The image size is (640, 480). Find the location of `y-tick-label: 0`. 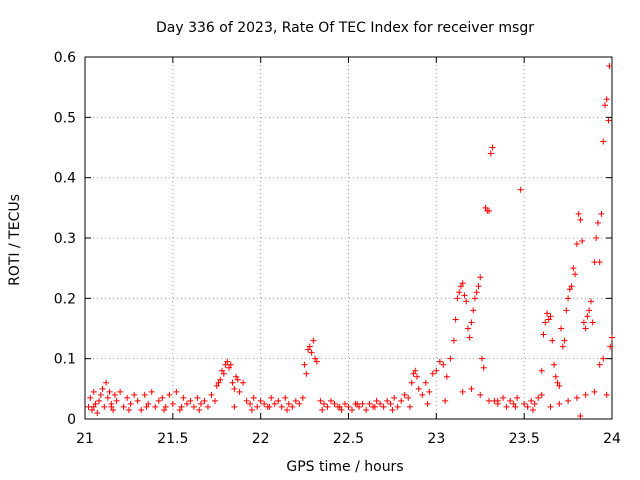

y-tick-label: 0 is located at coordinates (71, 420).